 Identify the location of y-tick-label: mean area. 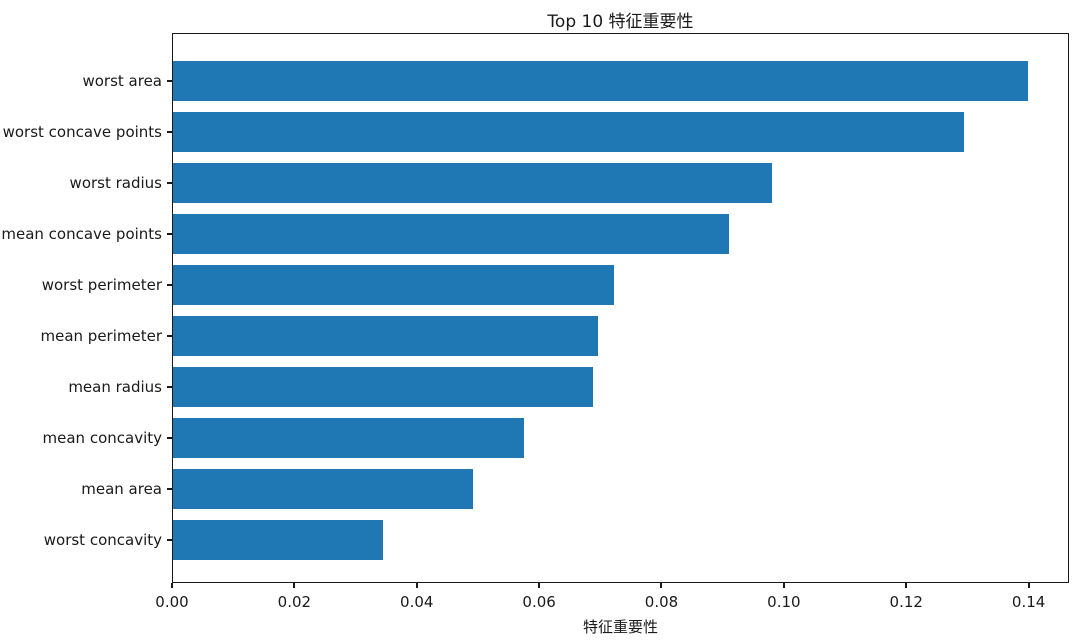
(121, 489).